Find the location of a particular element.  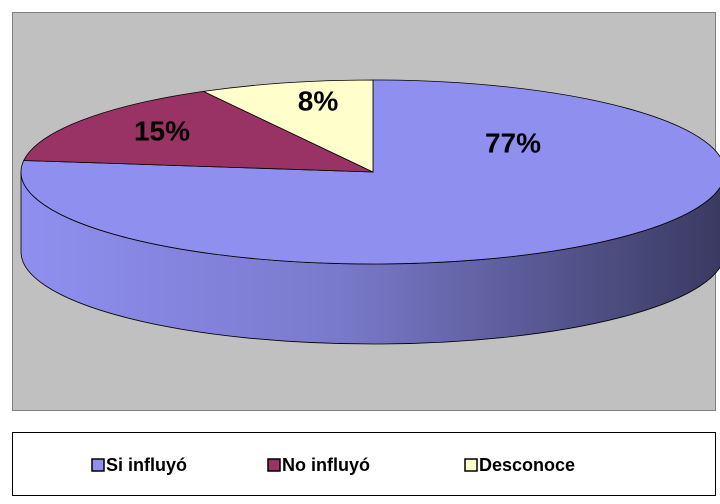

data-label: 8% is located at coordinates (318, 100).